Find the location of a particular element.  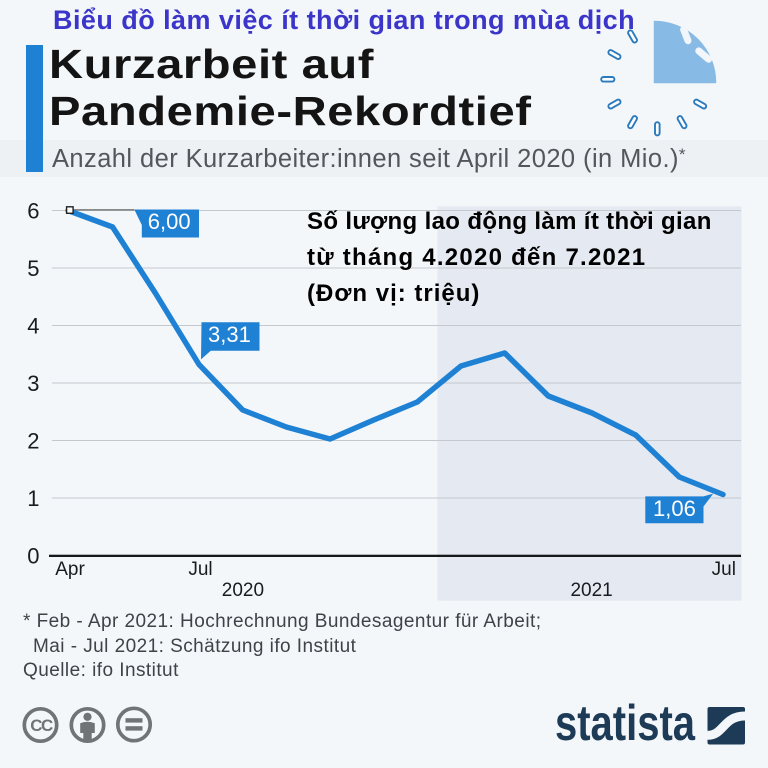

svg-text: 3 is located at coordinates (33, 383).